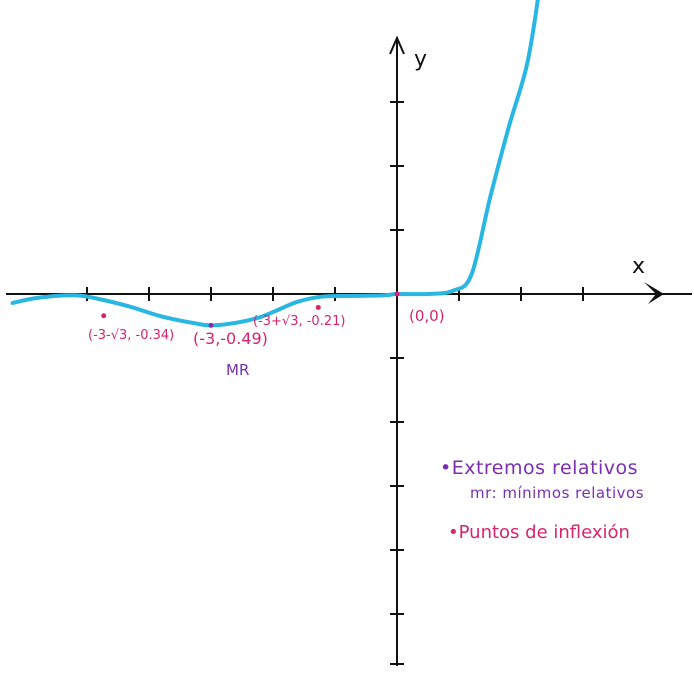  I want to click on point-label-origin: (0,0), so click(427, 316).